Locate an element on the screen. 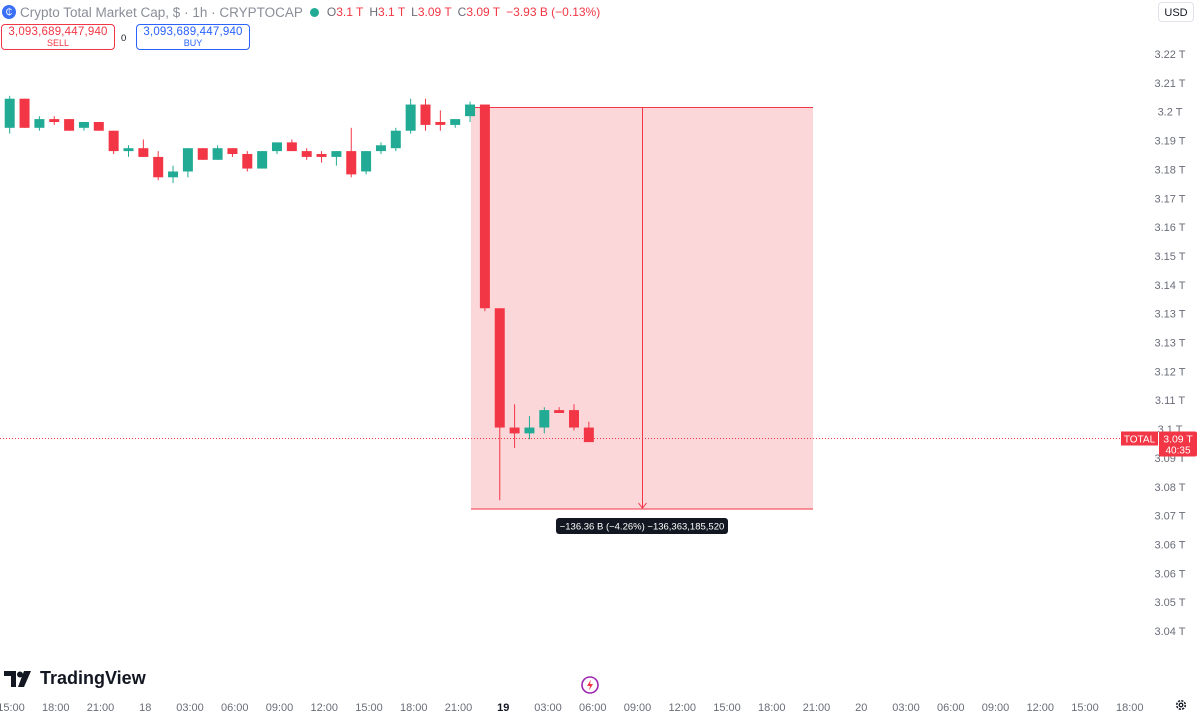 The image size is (1200, 715). price-tick-label: 3.19 T is located at coordinates (1170, 142).